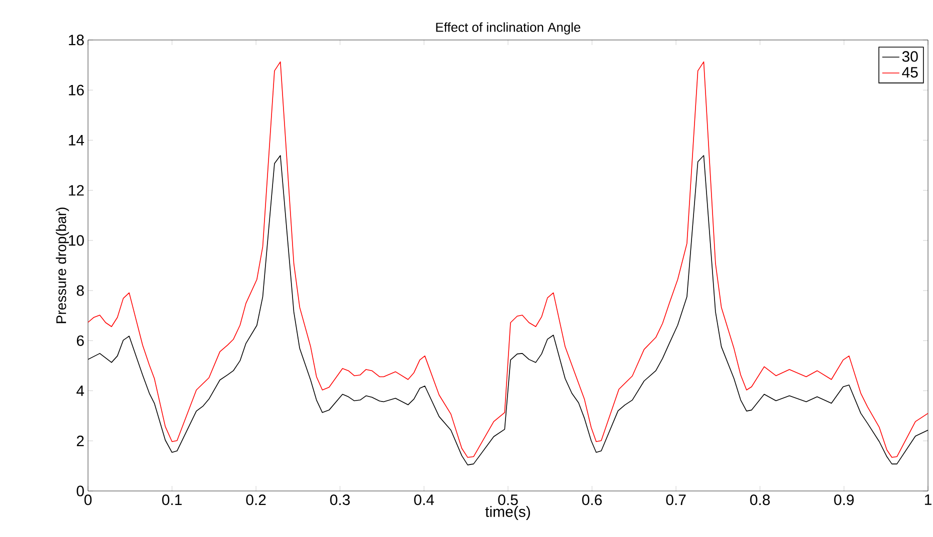 The image size is (933, 537). Describe the element at coordinates (172, 500) in the screenshot. I see `x-tick-label: 0.1` at that location.